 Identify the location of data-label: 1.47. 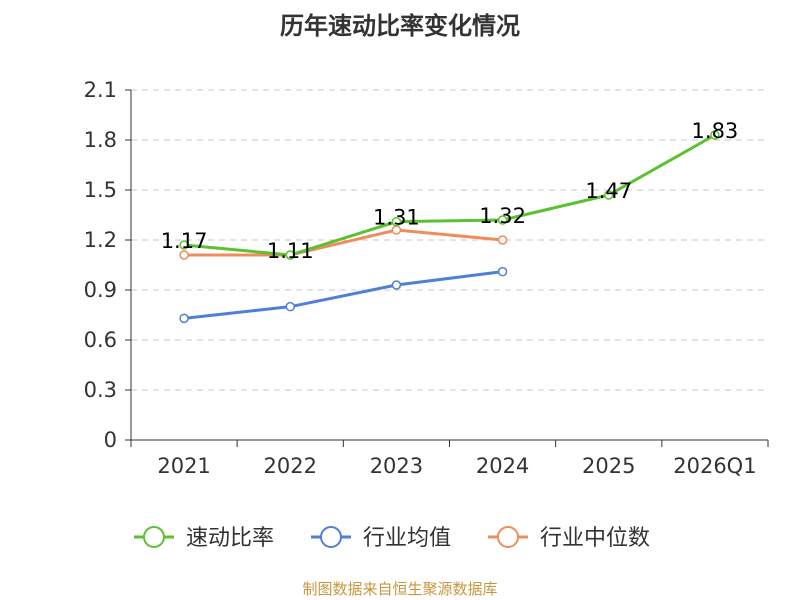
(608, 191).